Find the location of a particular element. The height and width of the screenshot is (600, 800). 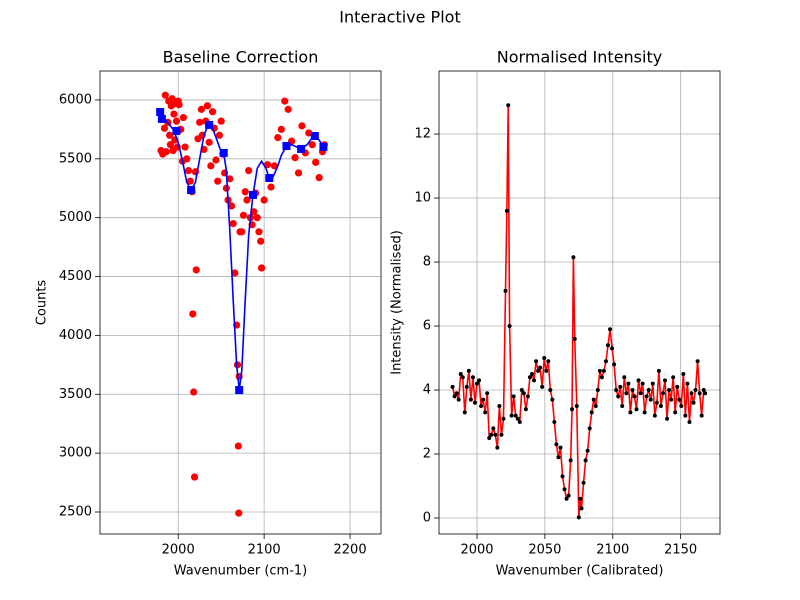

y-tick-label: 2500 is located at coordinates (75, 511).